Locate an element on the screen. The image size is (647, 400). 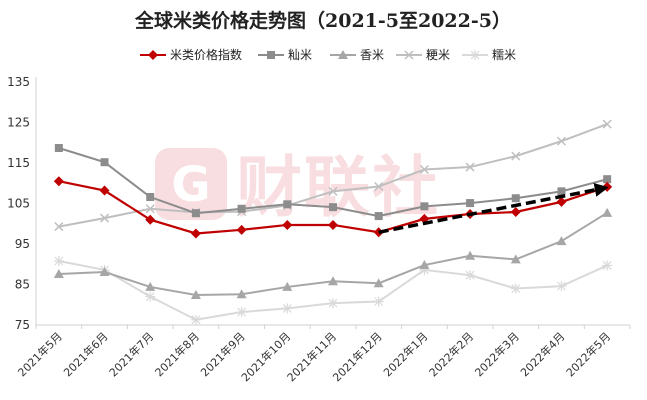
legend-label: 糯米 is located at coordinates (504, 55).